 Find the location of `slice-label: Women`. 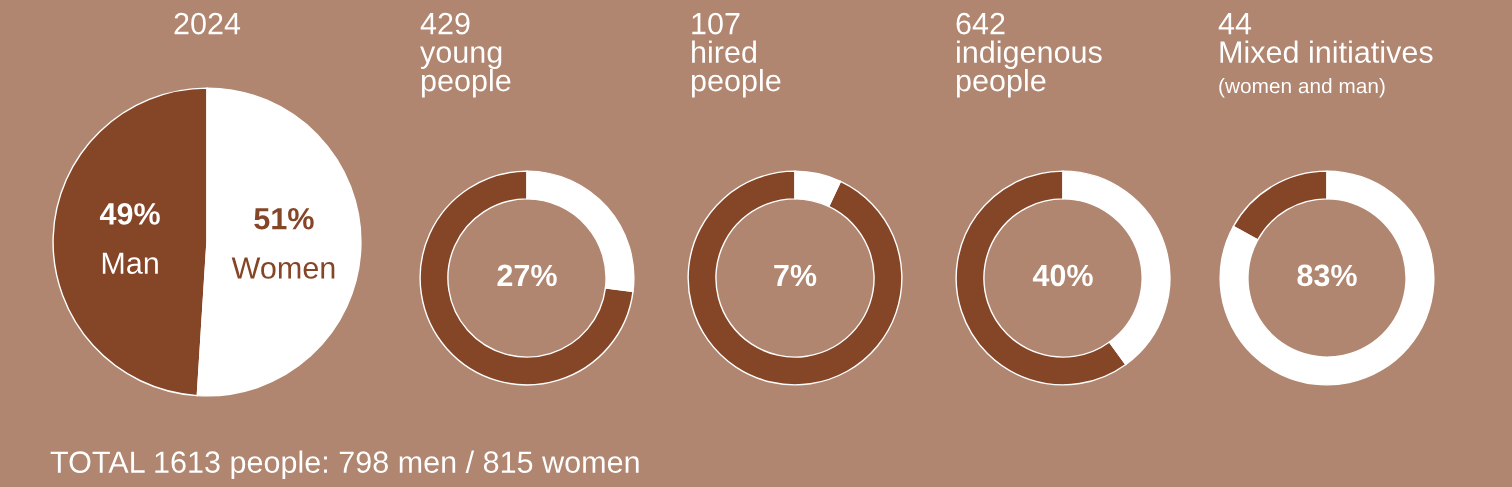

slice-label: Women is located at coordinates (283, 268).